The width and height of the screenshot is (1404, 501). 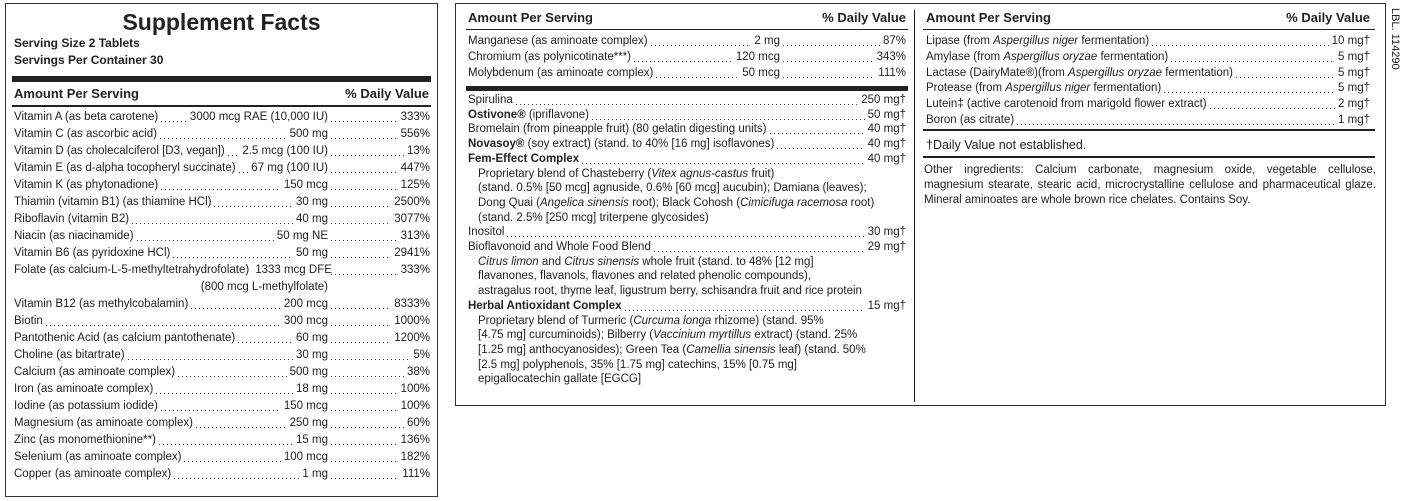 I want to click on name-amount: Zinc (as monomethionine**) 15 mg, so click(x=171, y=440).